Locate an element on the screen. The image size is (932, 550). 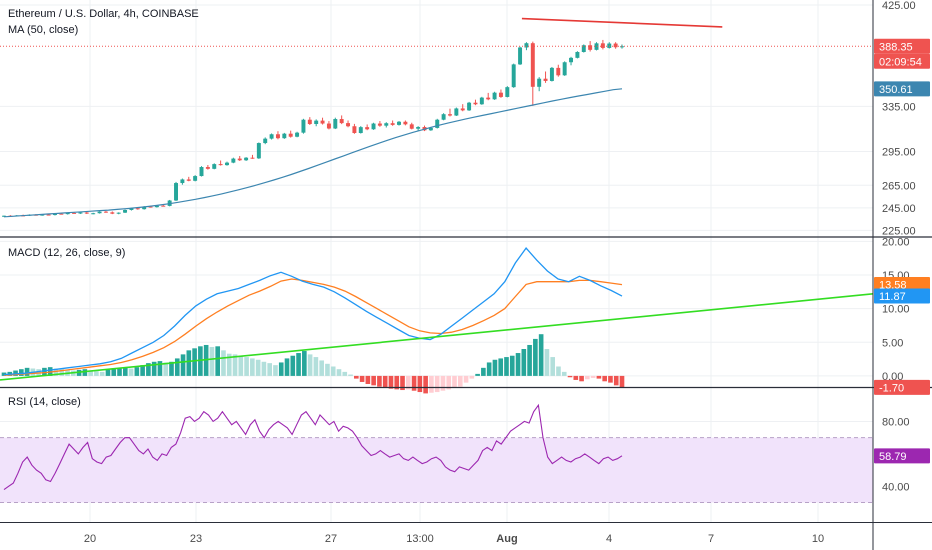
countdown-tag: 02:09:54 is located at coordinates (900, 62).